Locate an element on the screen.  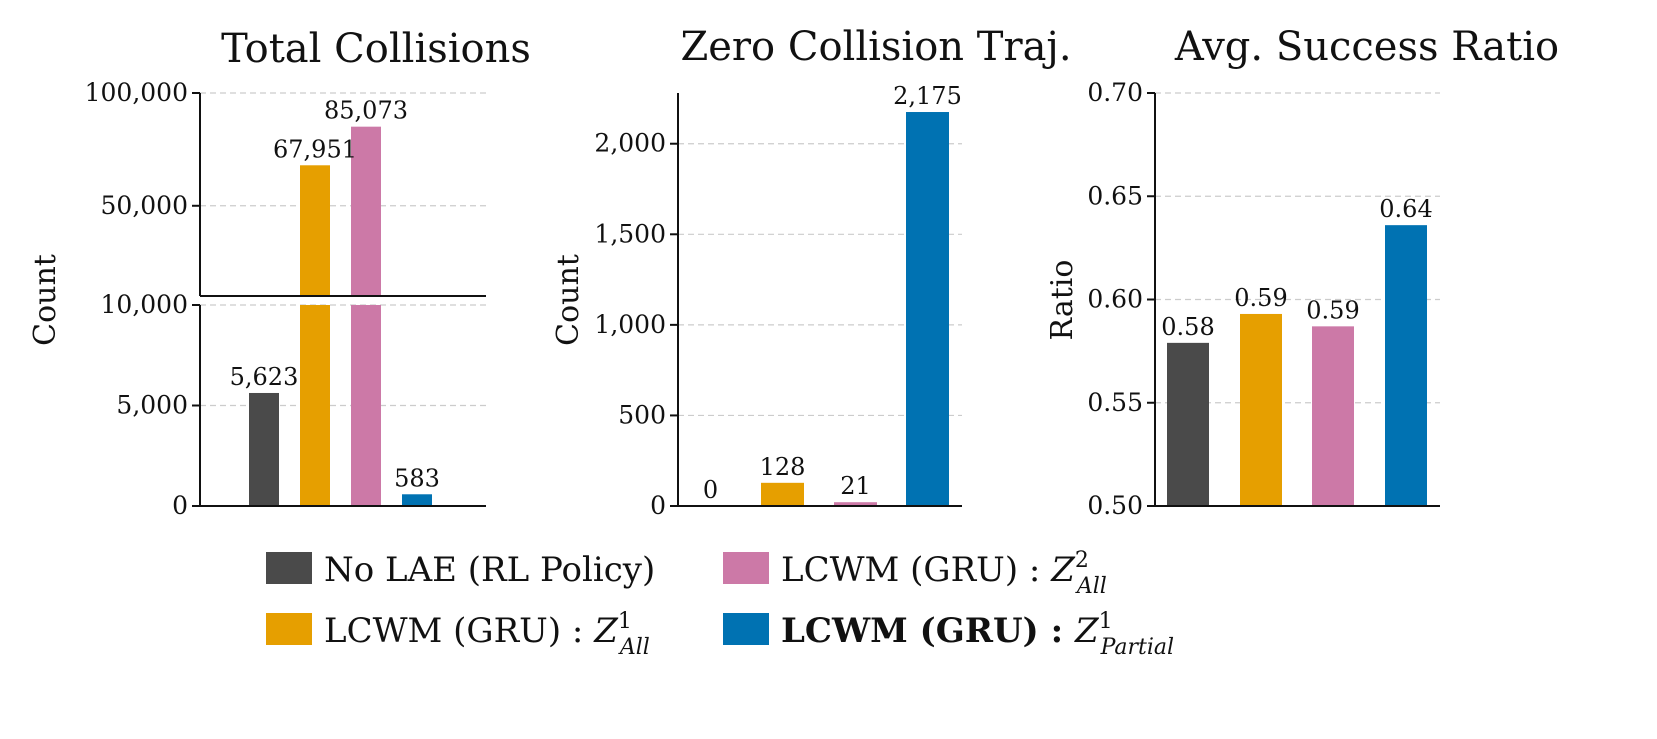
data-label: 2,175 is located at coordinates (927, 96).